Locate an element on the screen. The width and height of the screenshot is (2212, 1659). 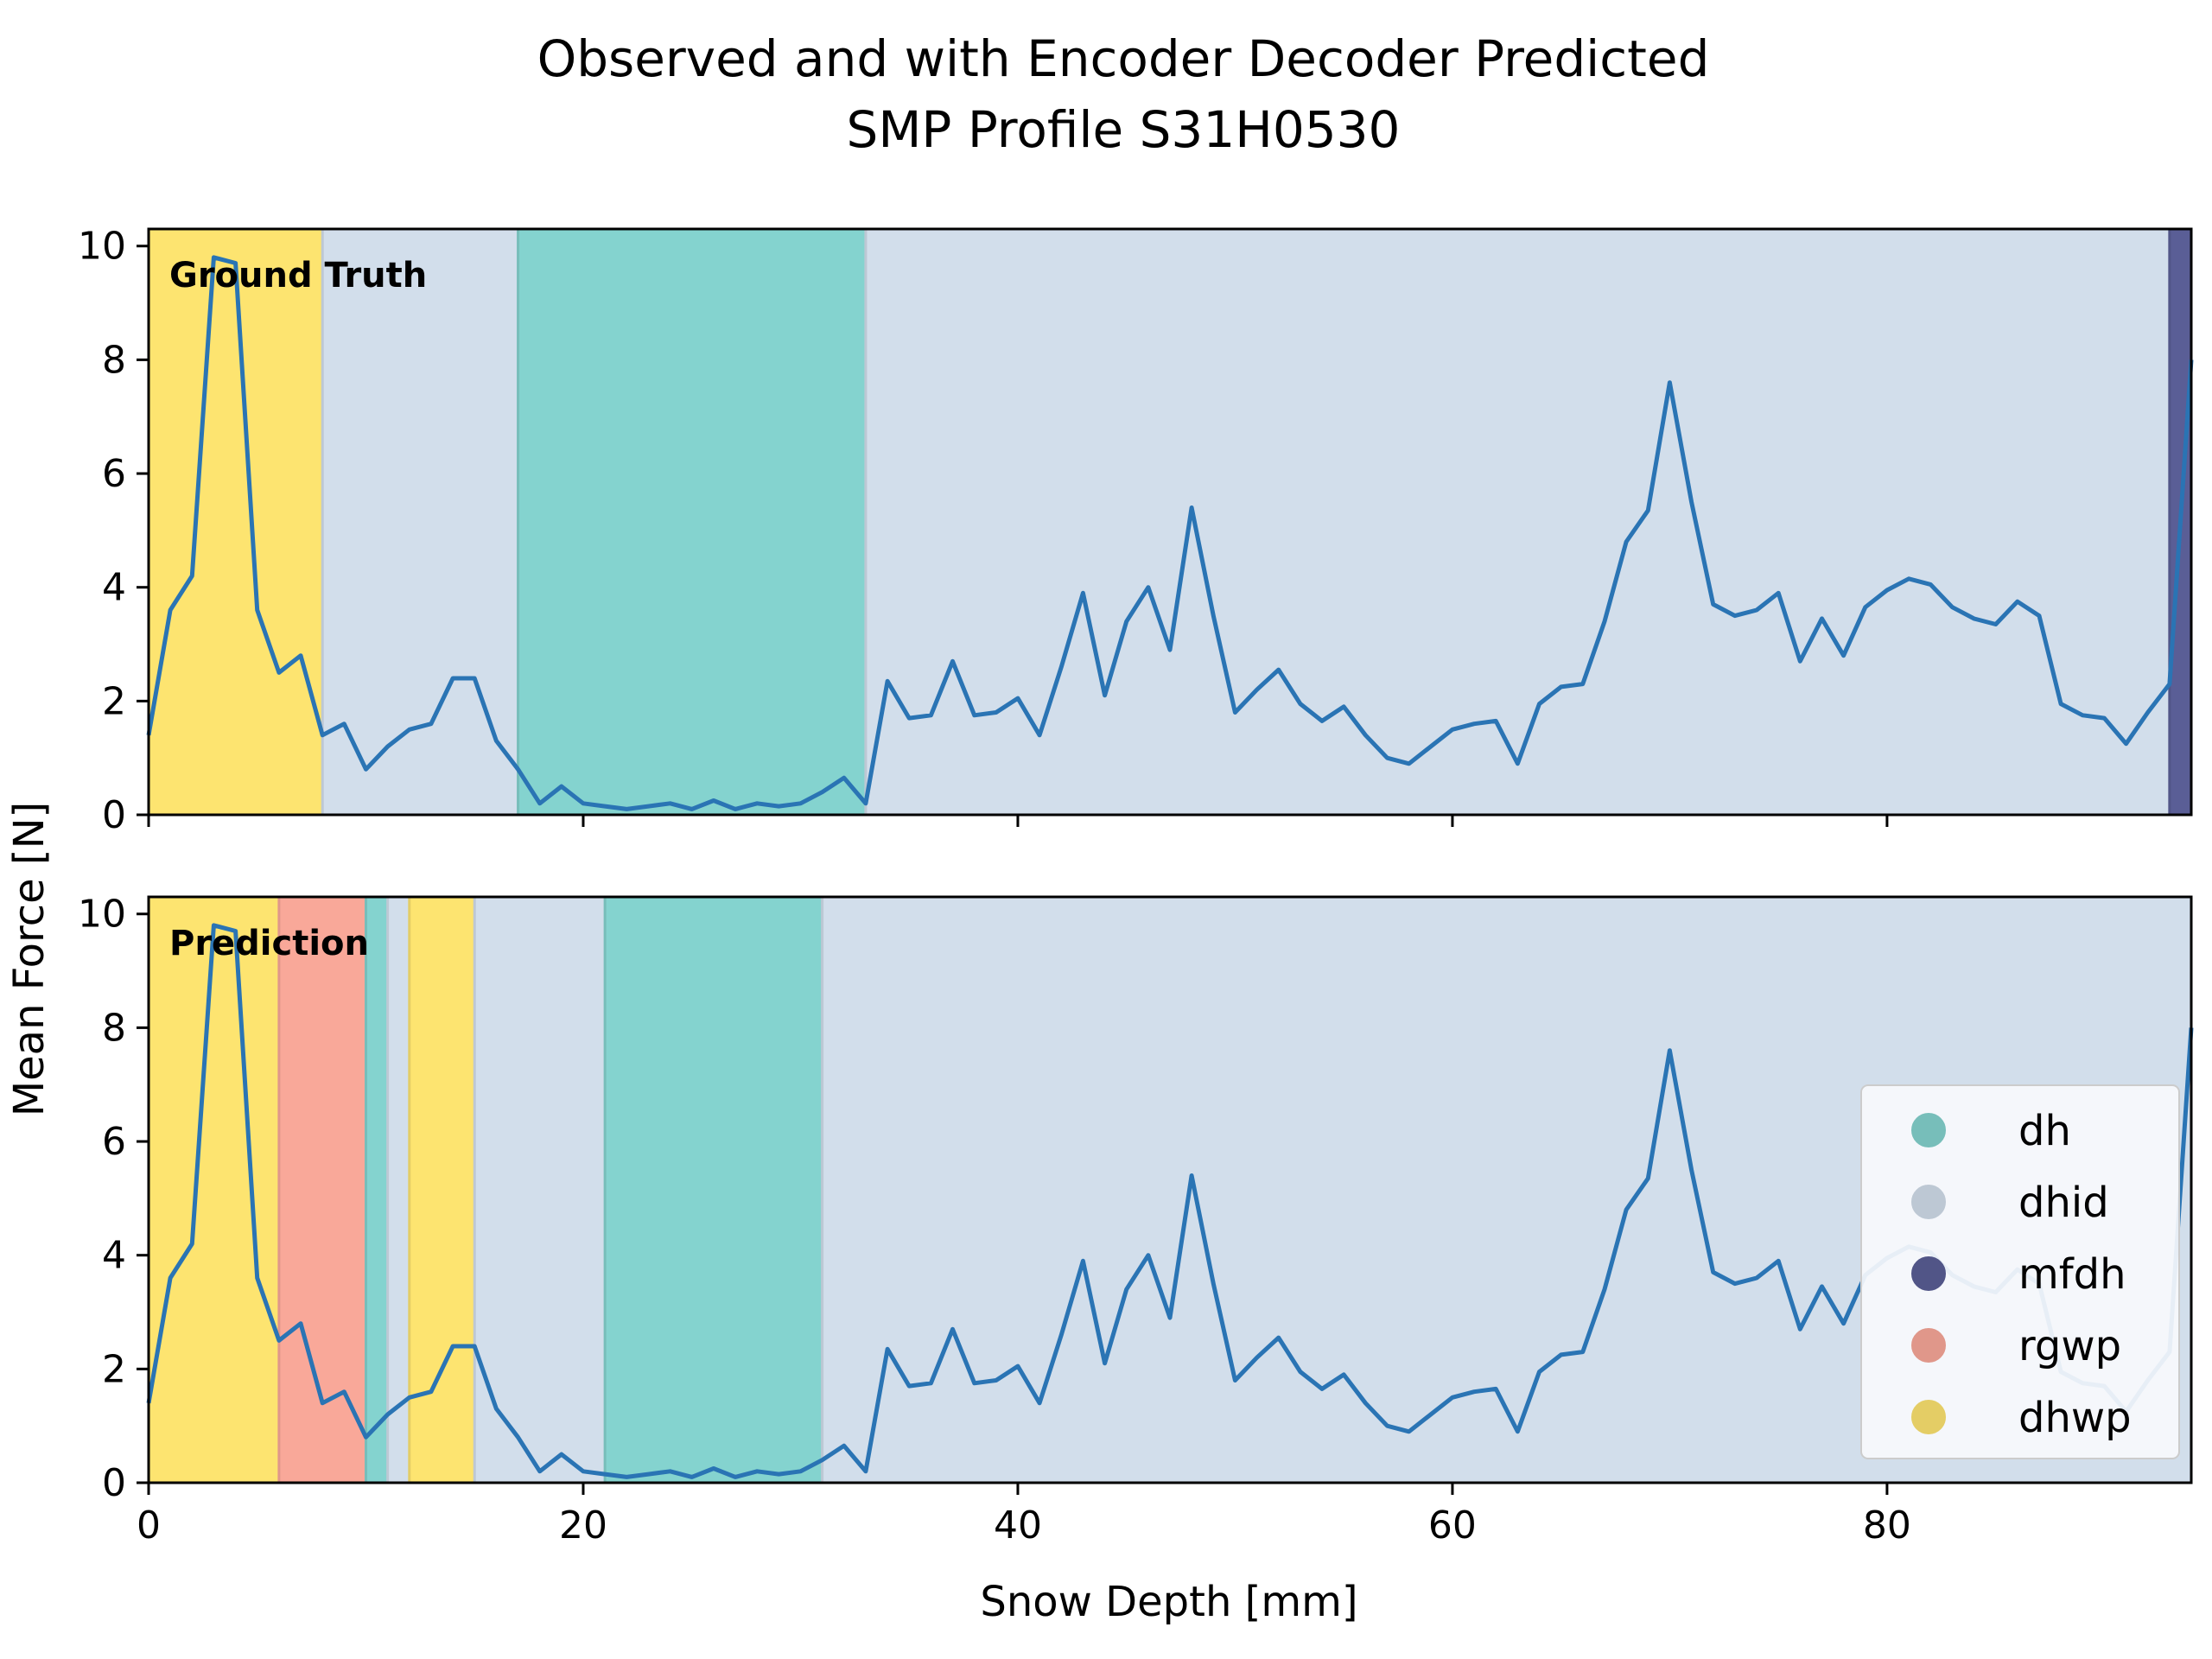
x-tick-label: 80 is located at coordinates (1887, 1525).